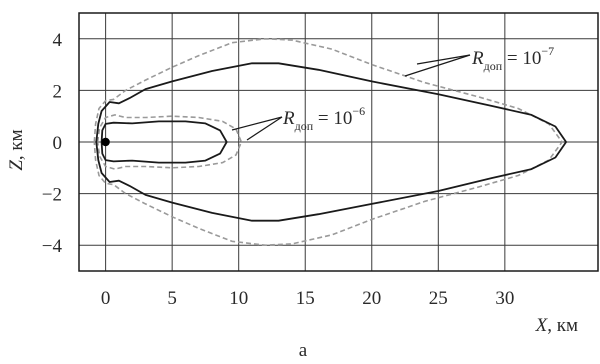  Describe the element at coordinates (257, 123) in the screenshot. I see `leader-r-1e-6-inner` at that location.